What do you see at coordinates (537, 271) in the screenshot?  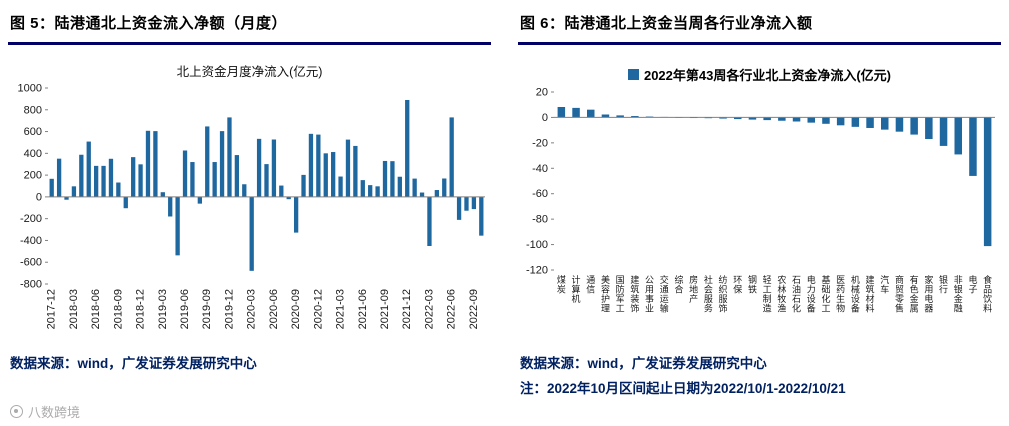 I see `y-axis-tick-label: -120` at bounding box center [537, 271].